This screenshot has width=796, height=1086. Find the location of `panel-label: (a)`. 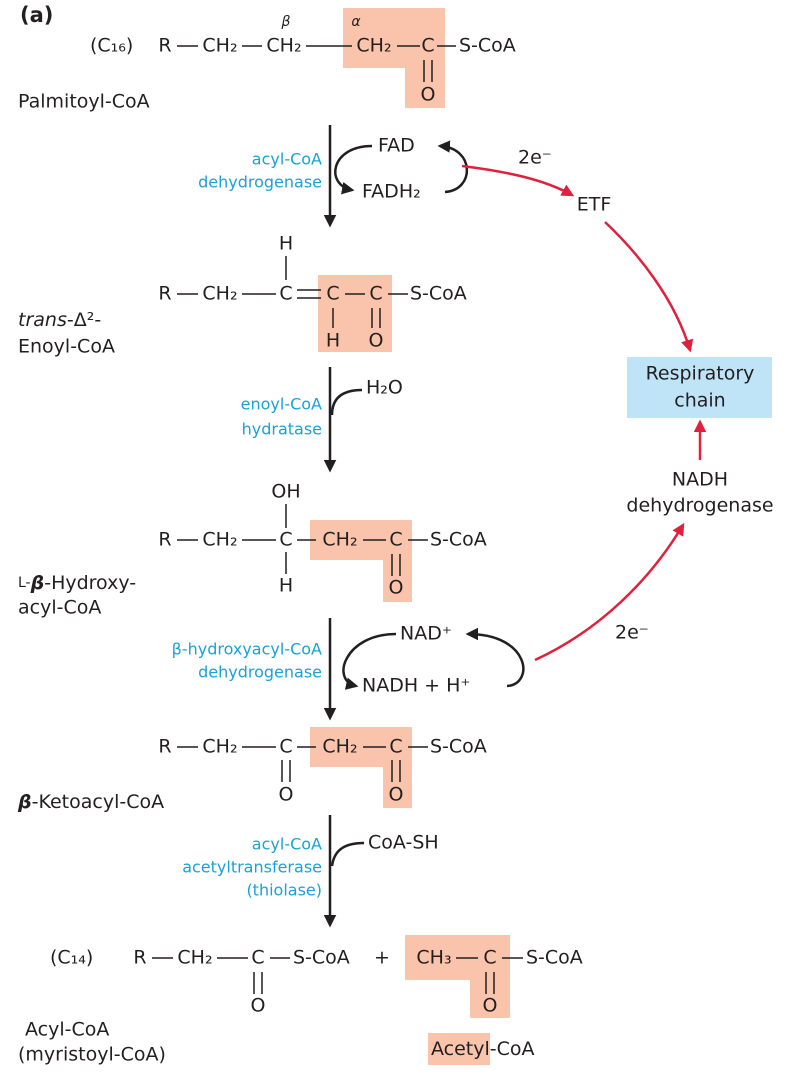

panel-label: (a) is located at coordinates (36, 15).